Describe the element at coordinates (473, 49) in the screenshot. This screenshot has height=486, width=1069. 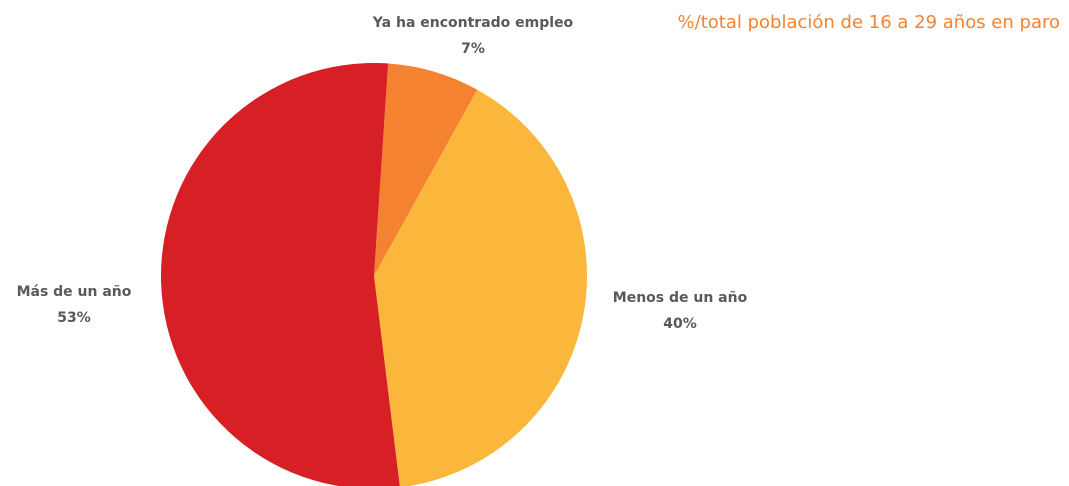
I see `slice-value-label: 7%` at that location.